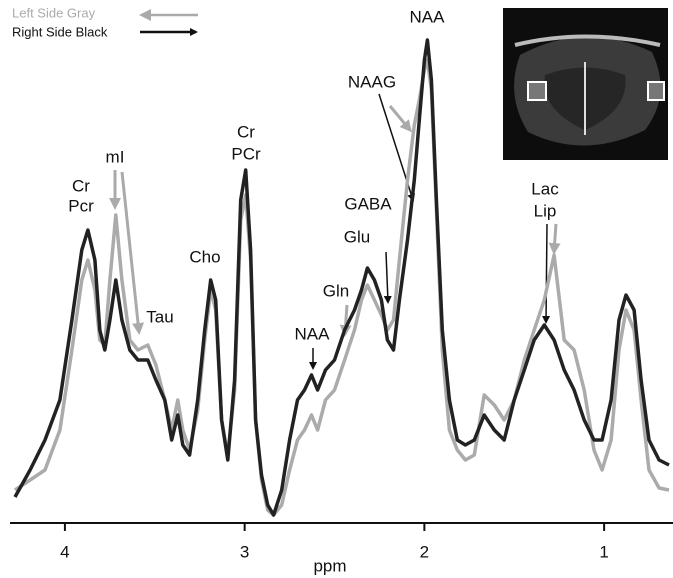  What do you see at coordinates (204, 256) in the screenshot?
I see `annotation: Cho` at bounding box center [204, 256].